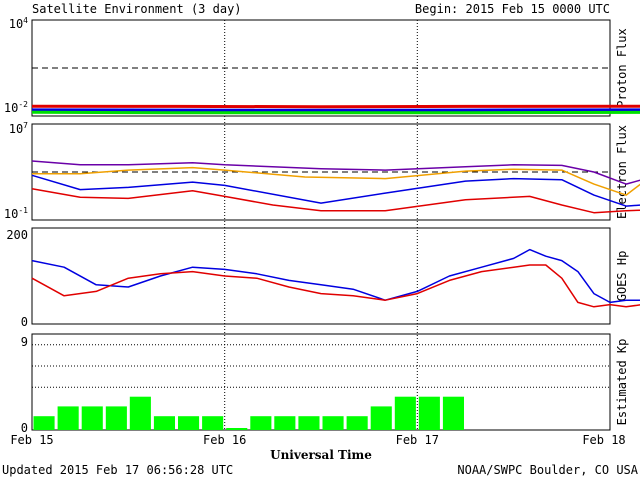 This screenshot has height=480, width=640. What do you see at coordinates (16, 213) in the screenshot?
I see `electron-ytick-bottom: 10-1` at bounding box center [16, 213].